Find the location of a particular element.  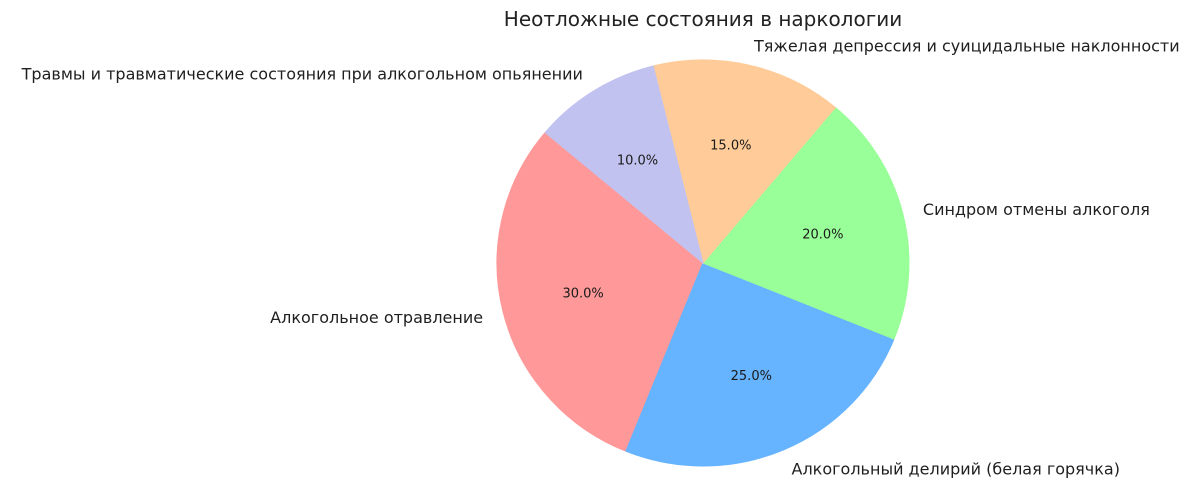

slice-percent-label-1: 30.0% is located at coordinates (582, 294).